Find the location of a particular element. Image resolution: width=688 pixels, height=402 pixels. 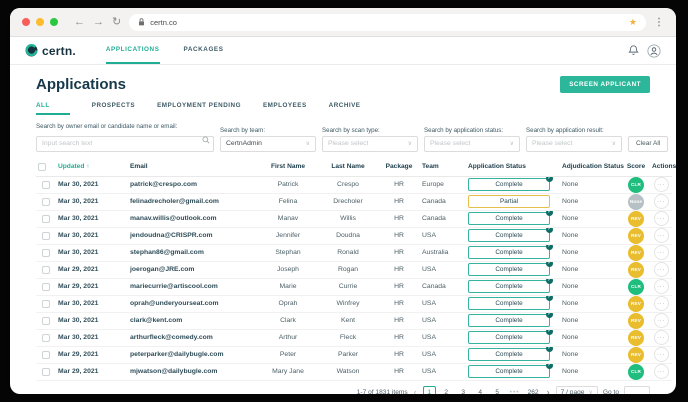

pagination-page-4: 4 is located at coordinates (480, 391).